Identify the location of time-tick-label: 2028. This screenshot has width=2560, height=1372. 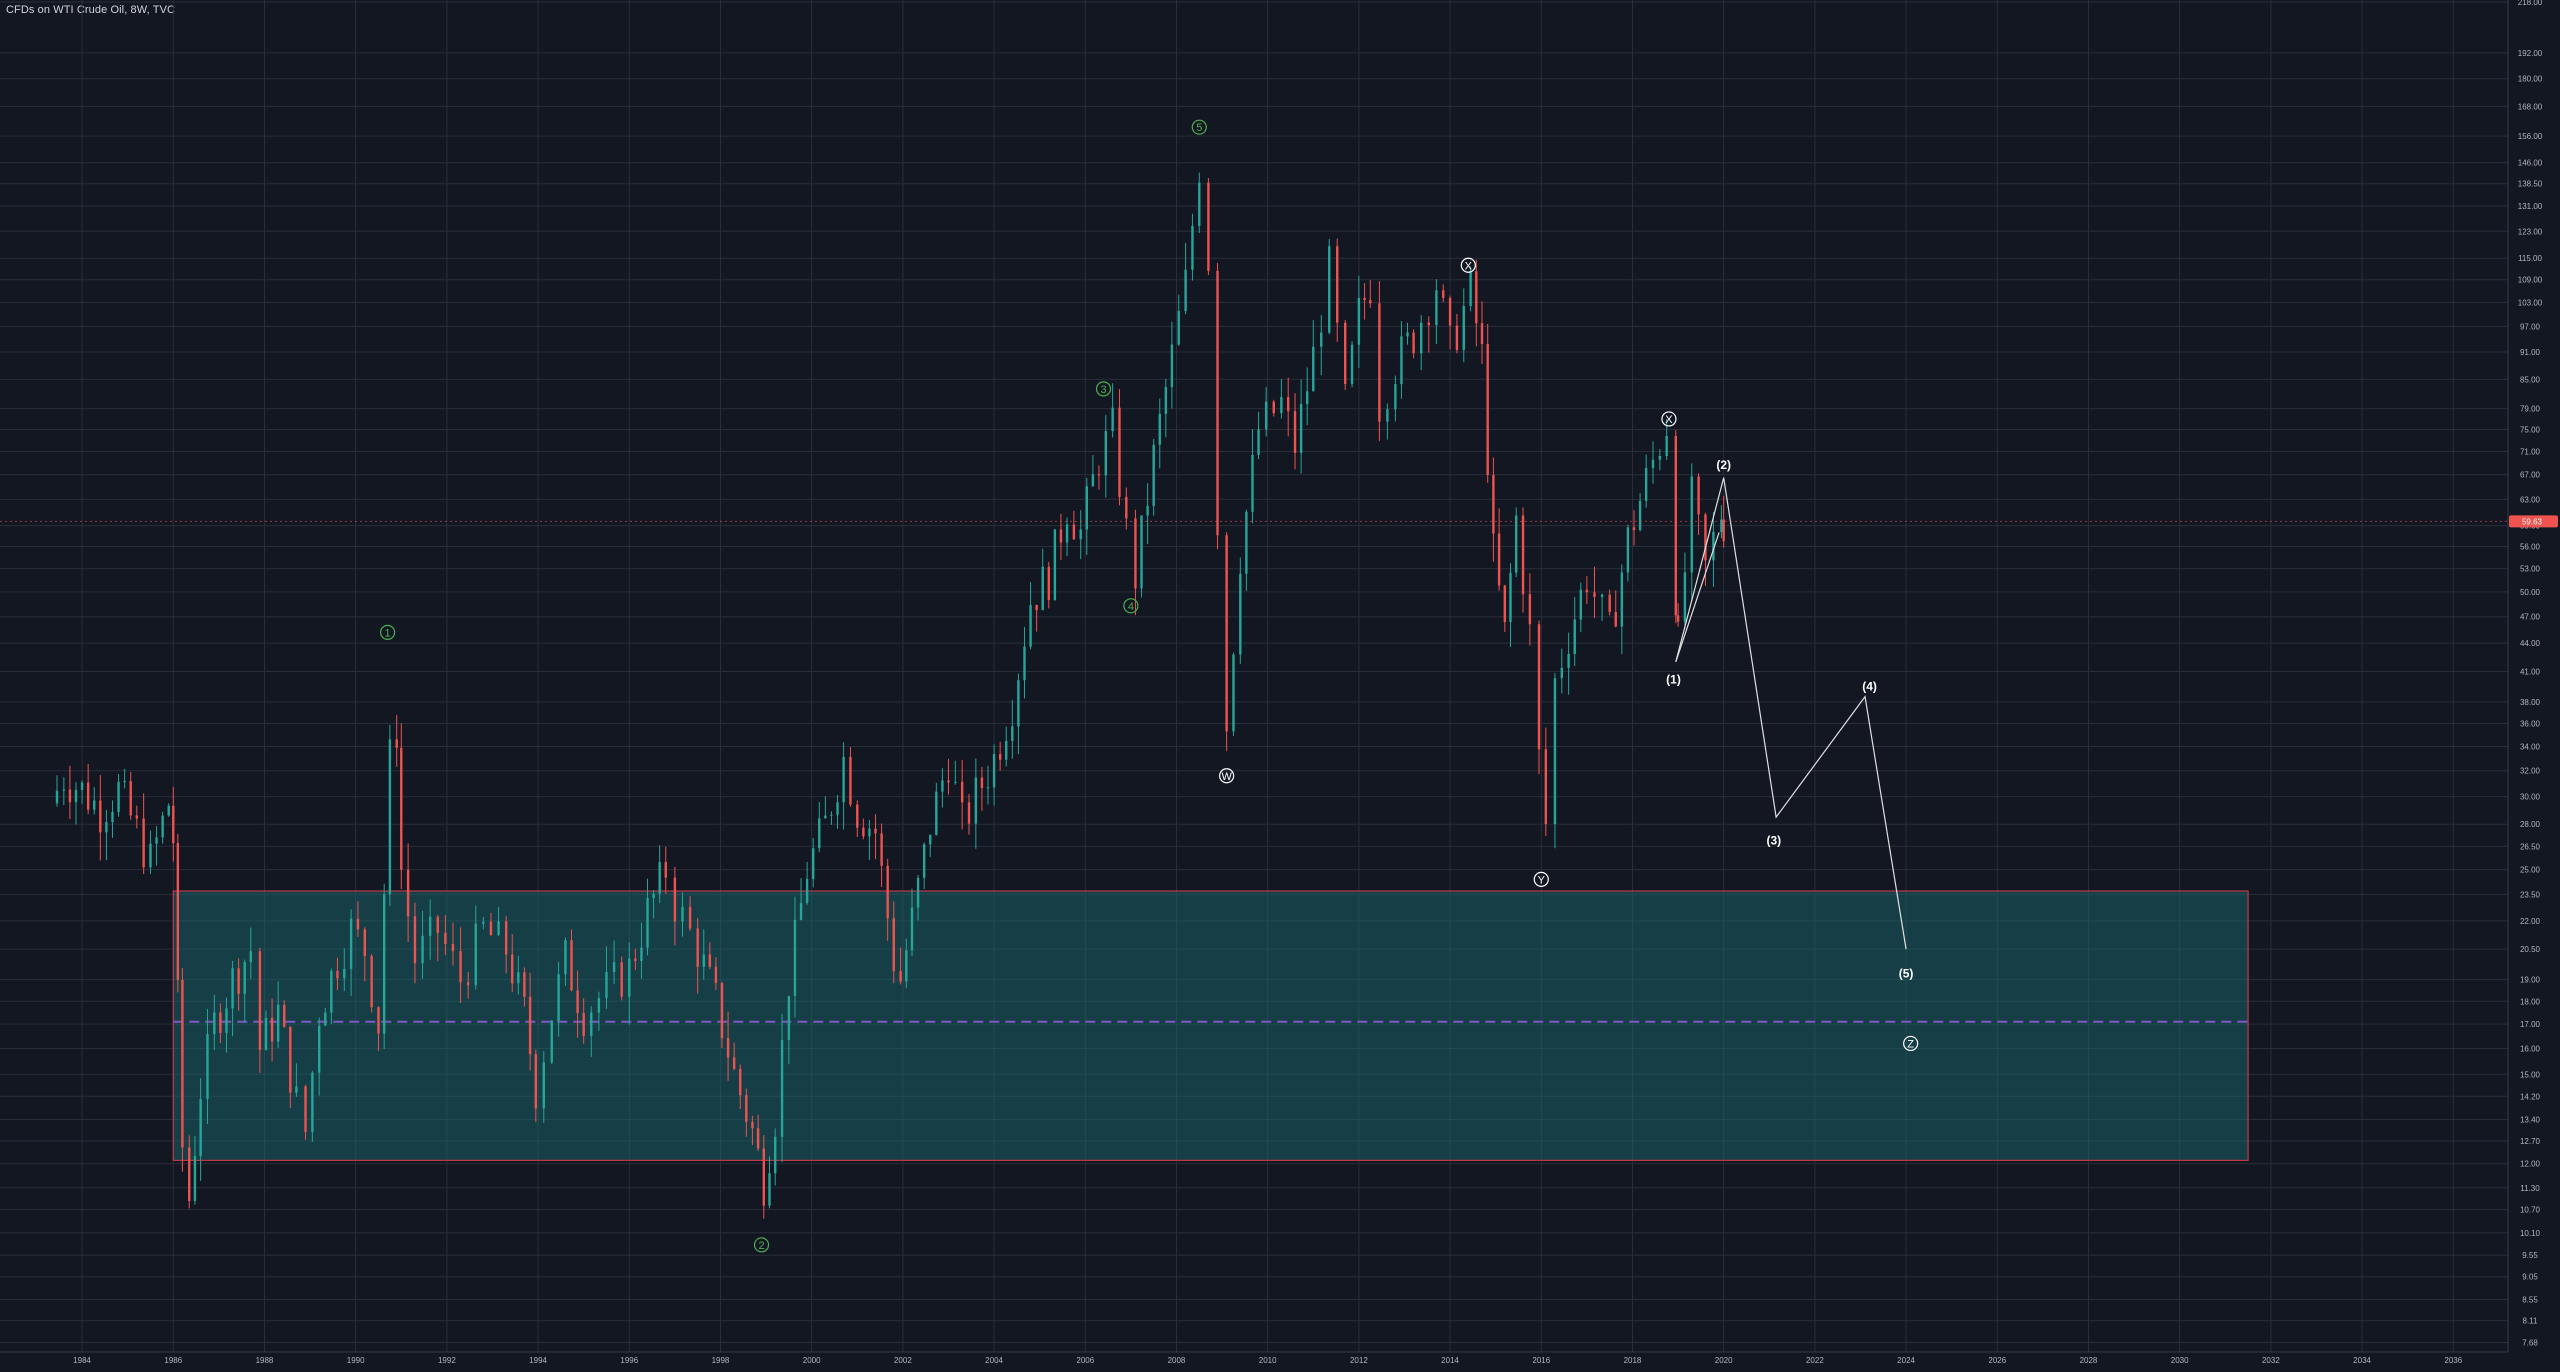
(2089, 1360).